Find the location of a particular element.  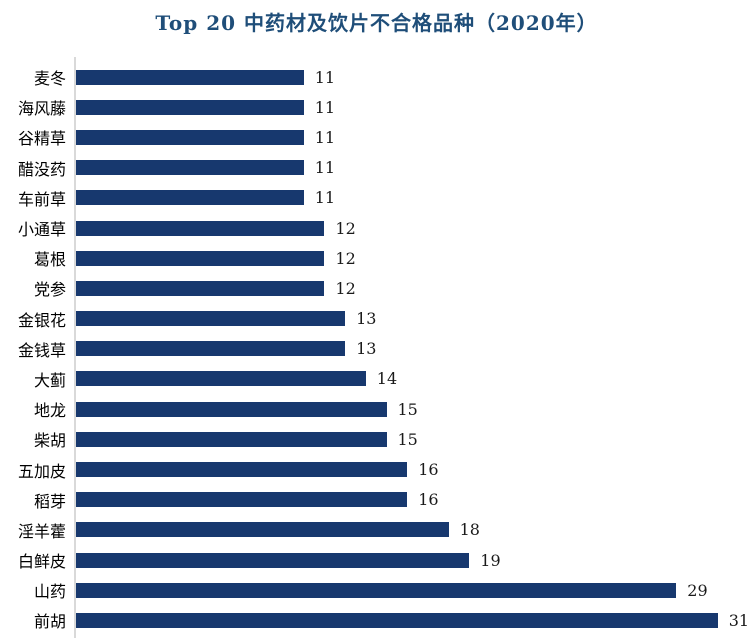

category-label: 党参 is located at coordinates (49, 290).